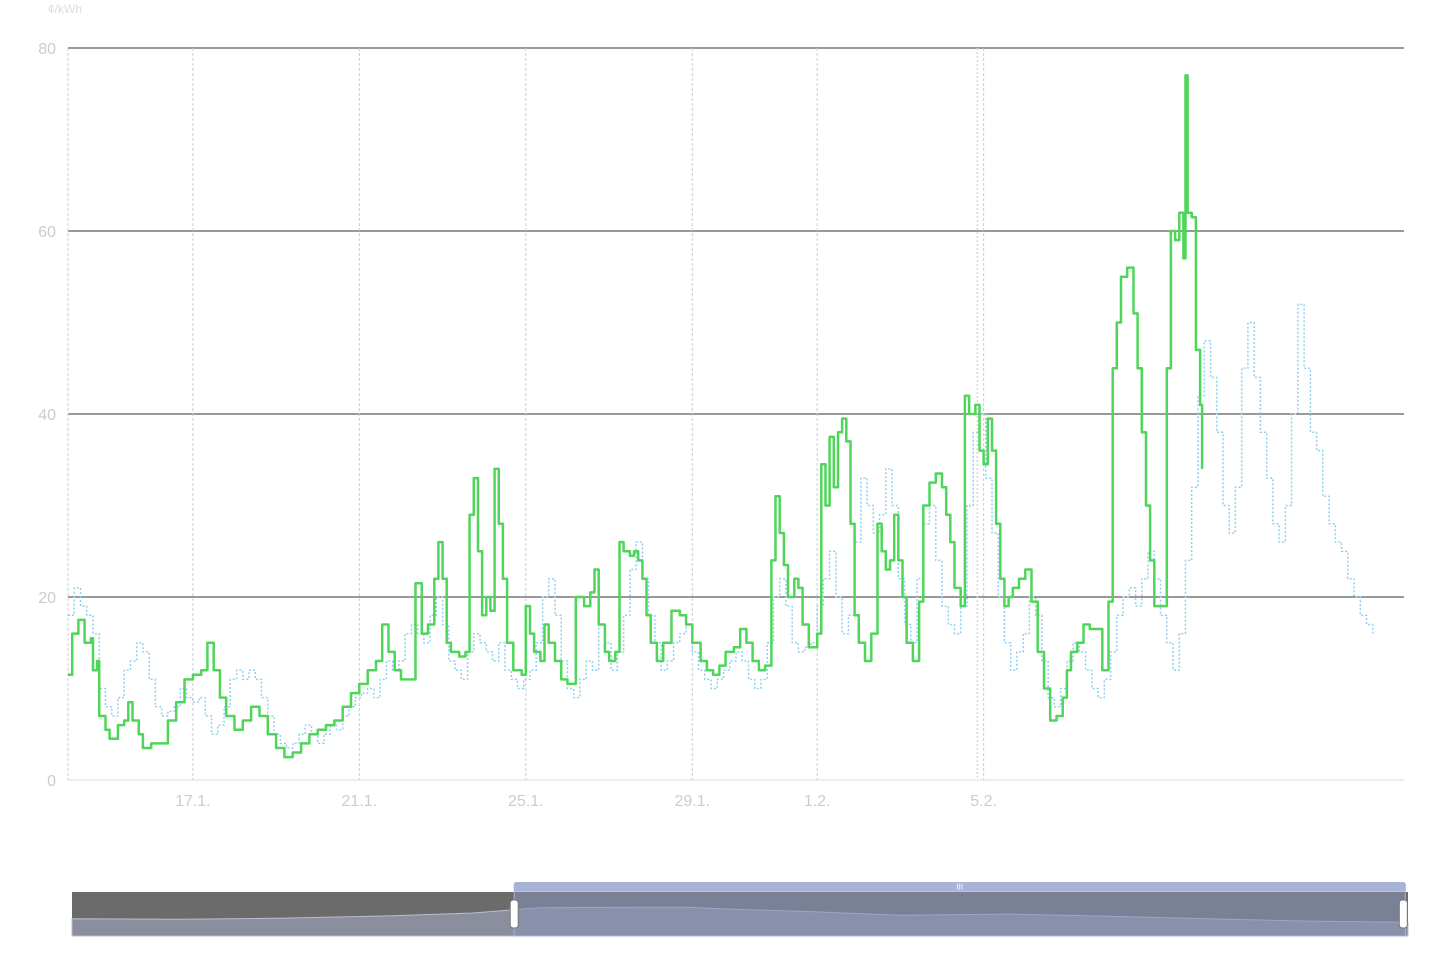  I want to click on y-tick-label: 40, so click(47, 415).